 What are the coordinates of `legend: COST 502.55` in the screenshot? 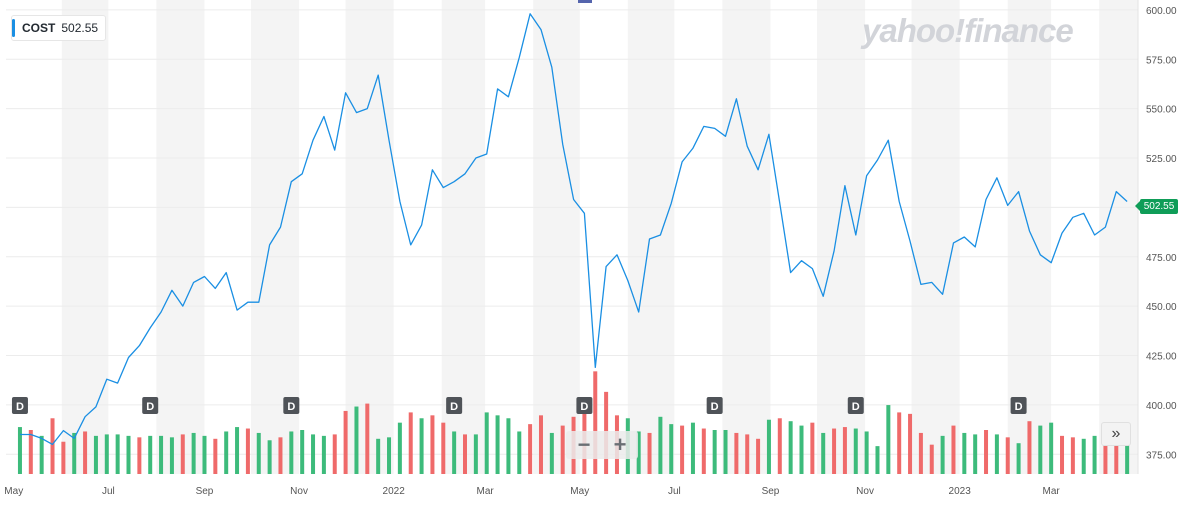 It's located at (59, 28).